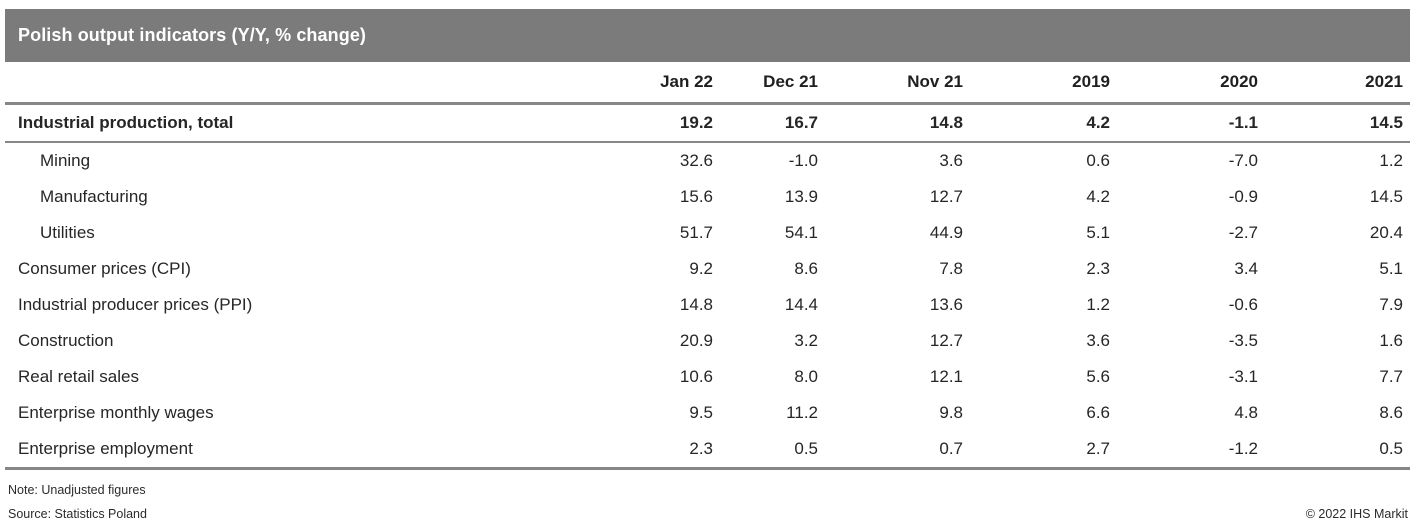 This screenshot has height=531, width=1417. I want to click on cell-value: -7.0, so click(1243, 160).